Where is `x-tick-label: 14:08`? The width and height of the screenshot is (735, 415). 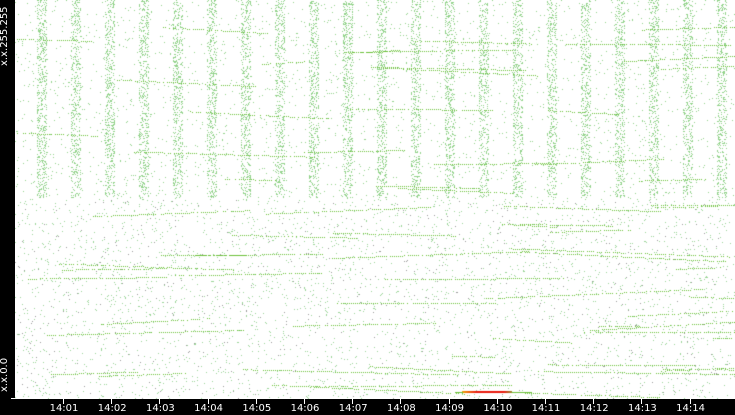 x-tick-label: 14:08 is located at coordinates (401, 408).